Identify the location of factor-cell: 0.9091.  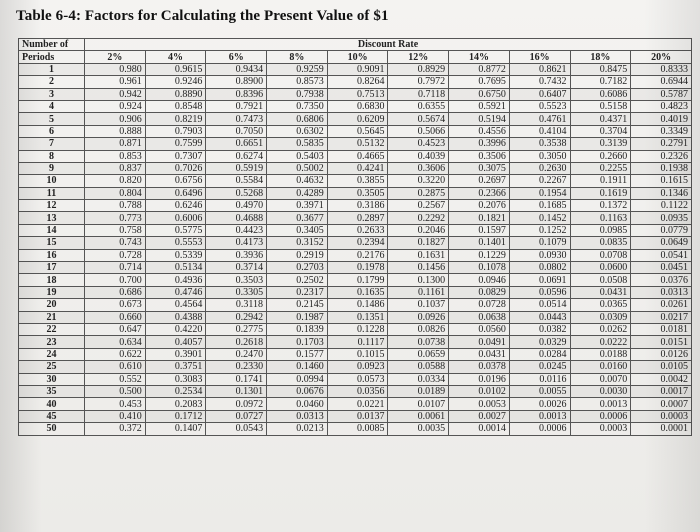
(357, 69).